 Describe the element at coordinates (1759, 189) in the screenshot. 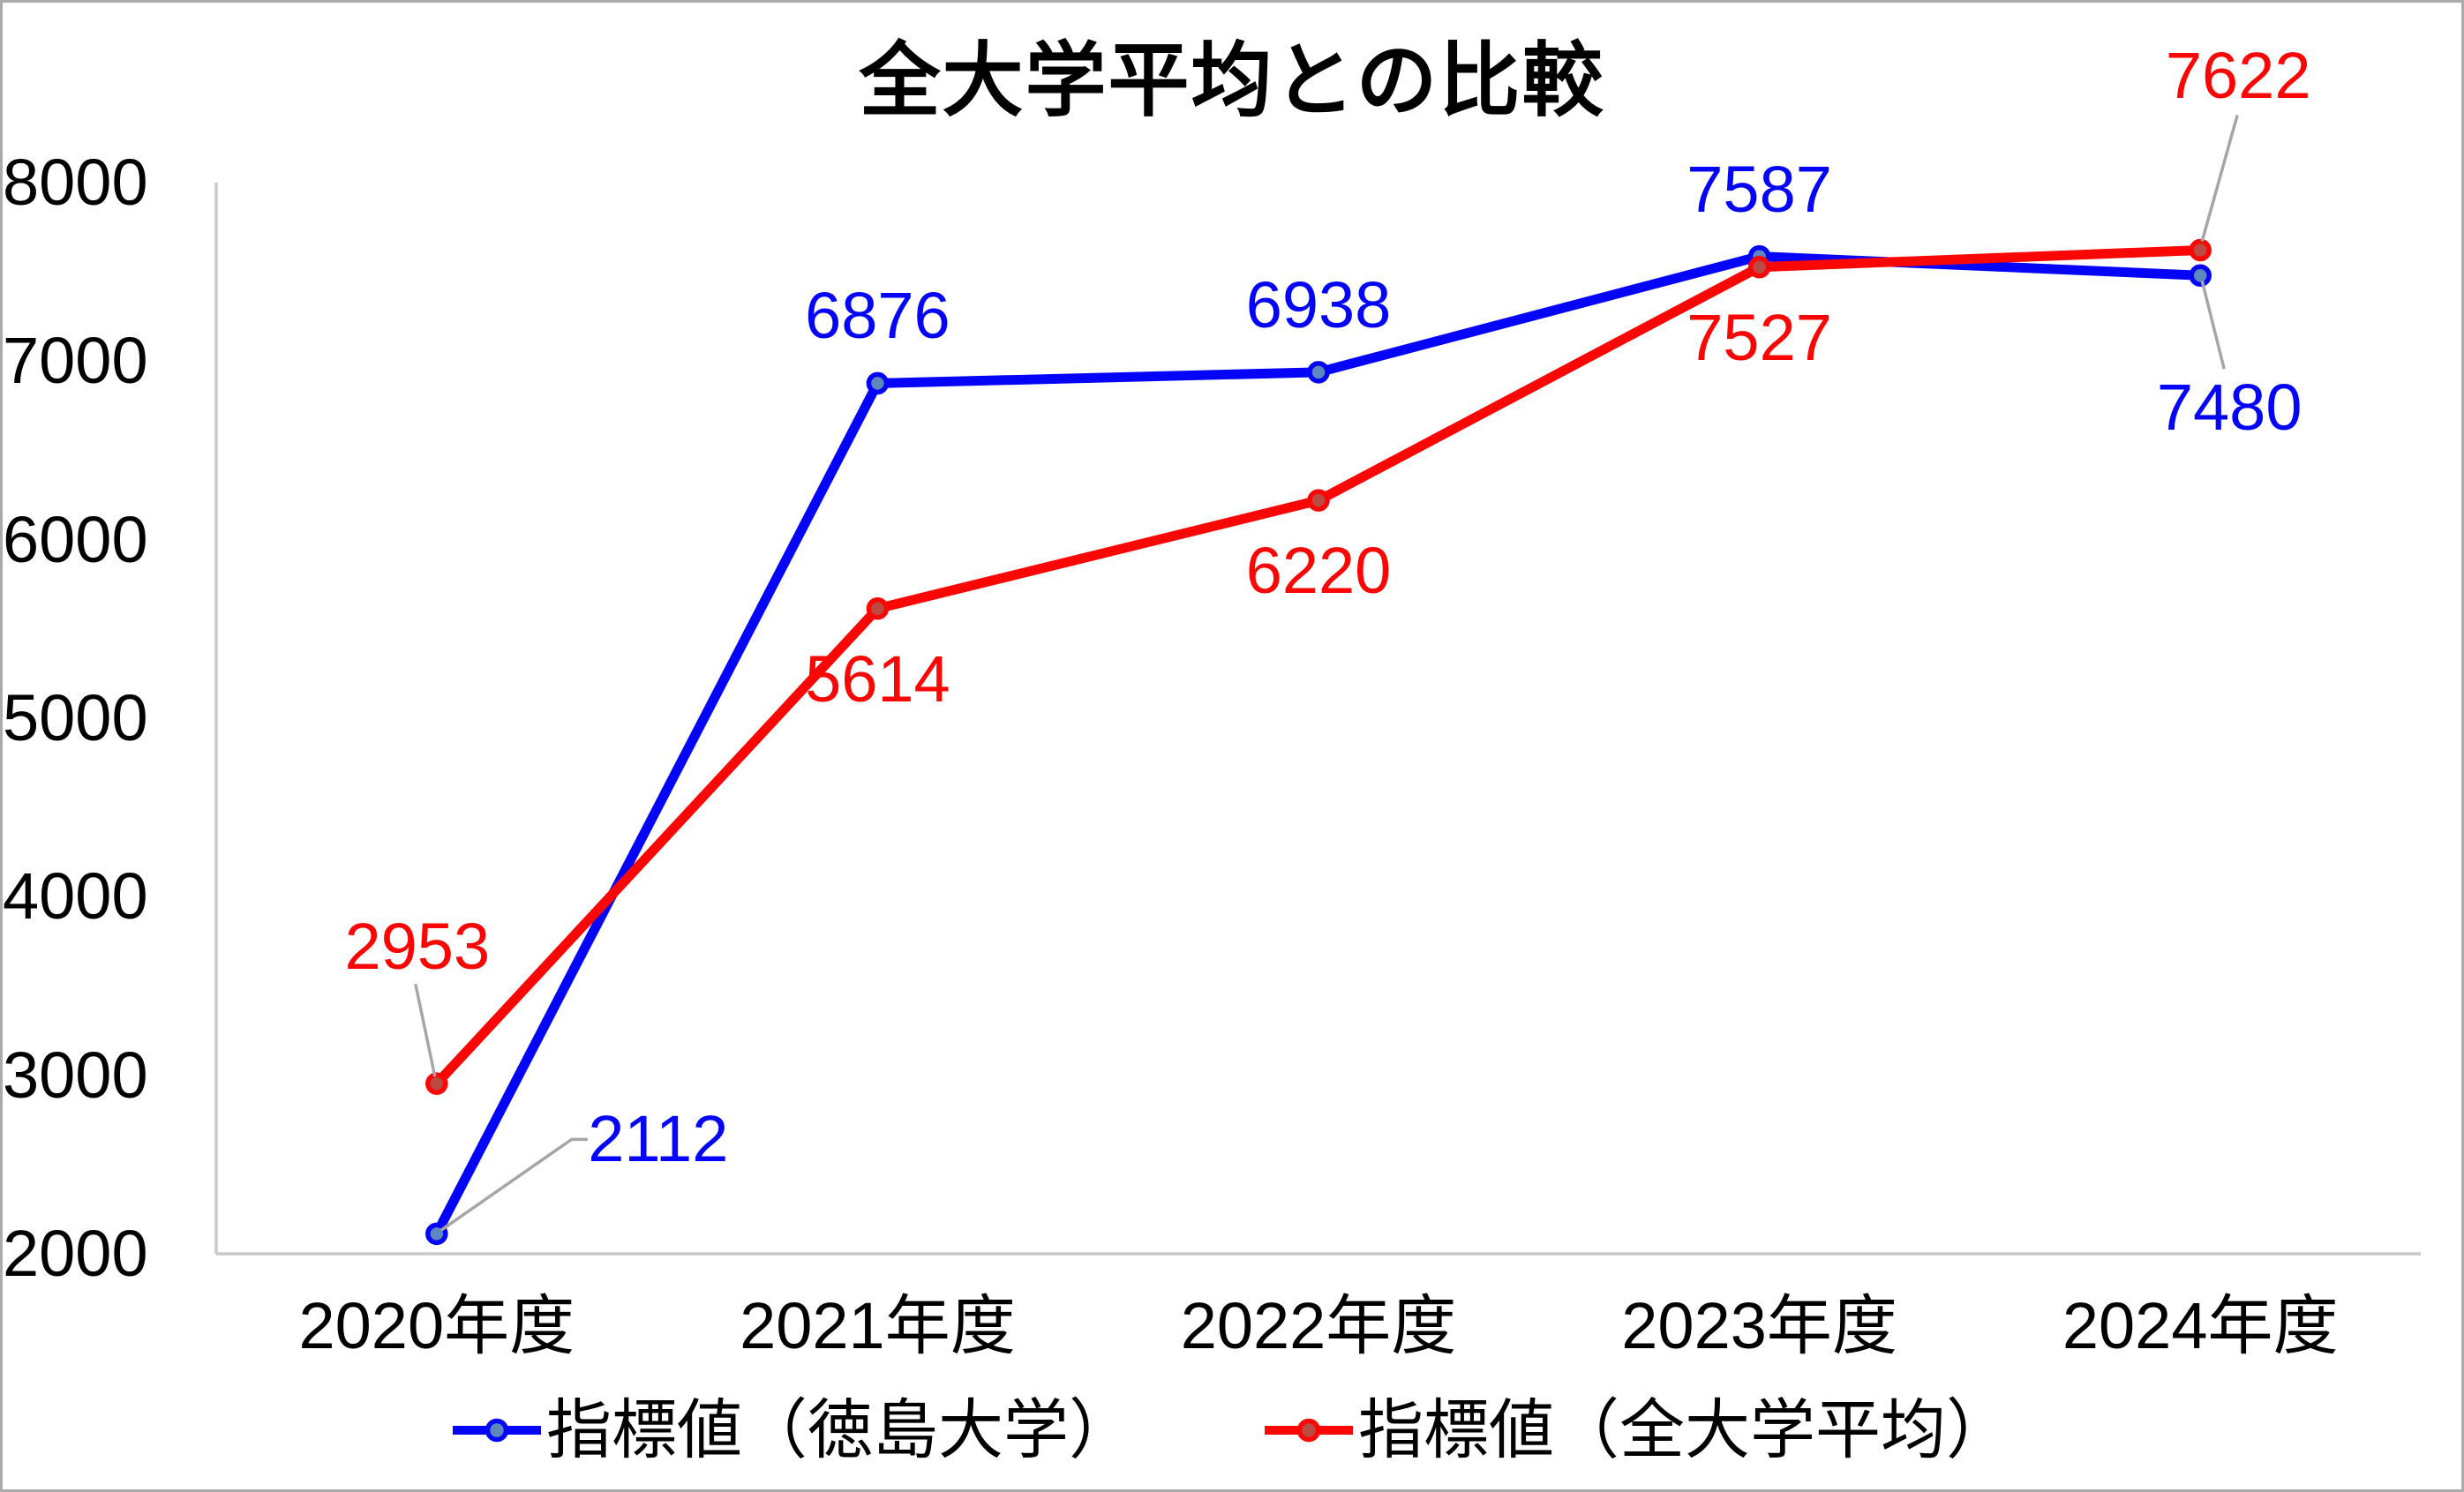

I see `data-label-series-0-point-3: 7587` at that location.